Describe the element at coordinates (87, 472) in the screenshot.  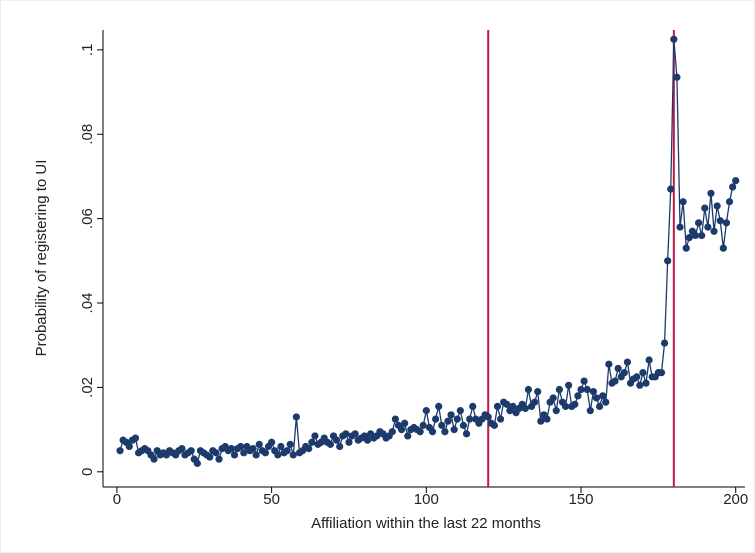
I see `y-tick-label: 0` at that location.